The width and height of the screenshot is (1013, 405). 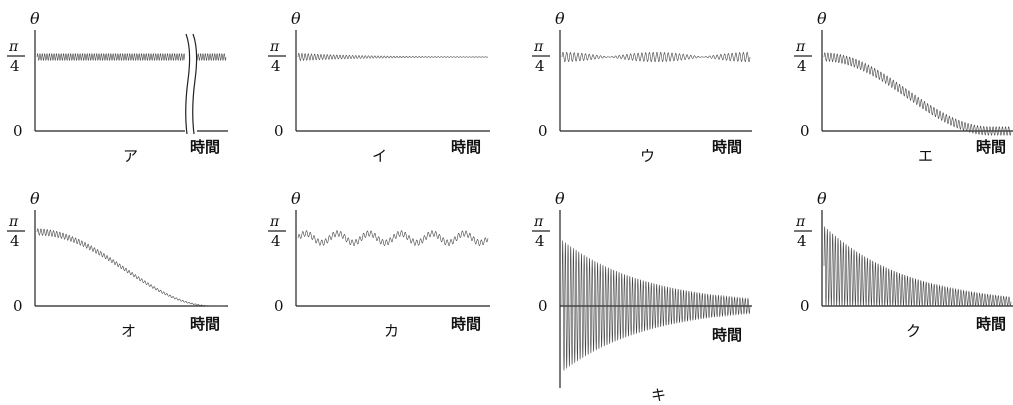 What do you see at coordinates (391, 331) in the screenshot?
I see `panel-label: カ` at bounding box center [391, 331].